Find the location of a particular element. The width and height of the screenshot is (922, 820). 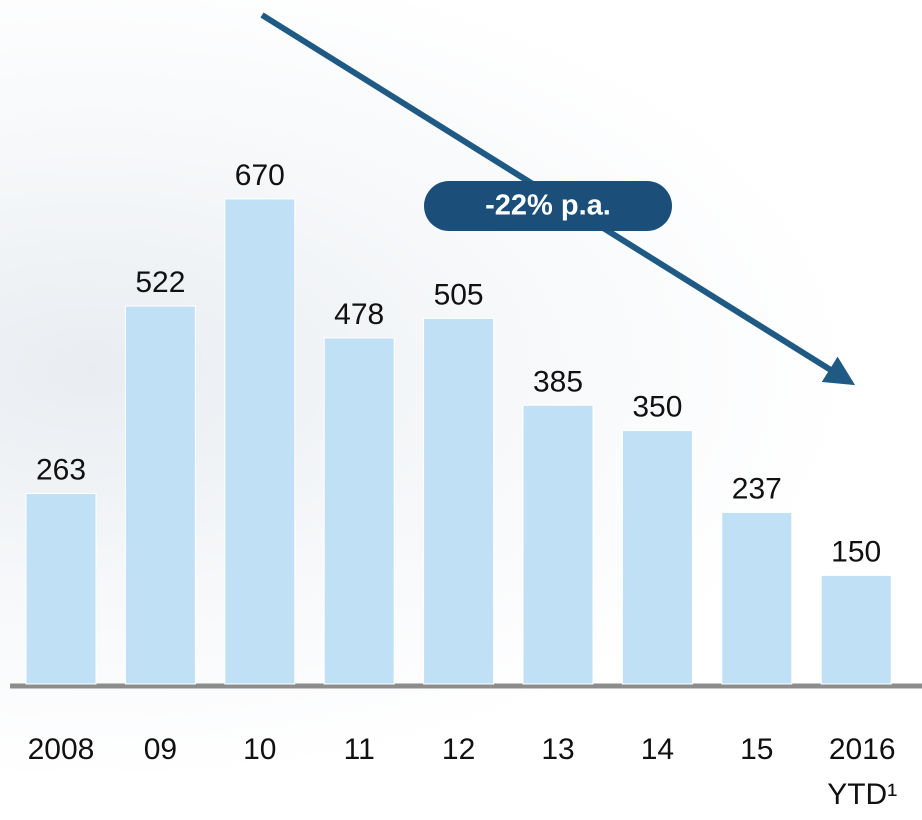

data-label: 350 is located at coordinates (657, 407).